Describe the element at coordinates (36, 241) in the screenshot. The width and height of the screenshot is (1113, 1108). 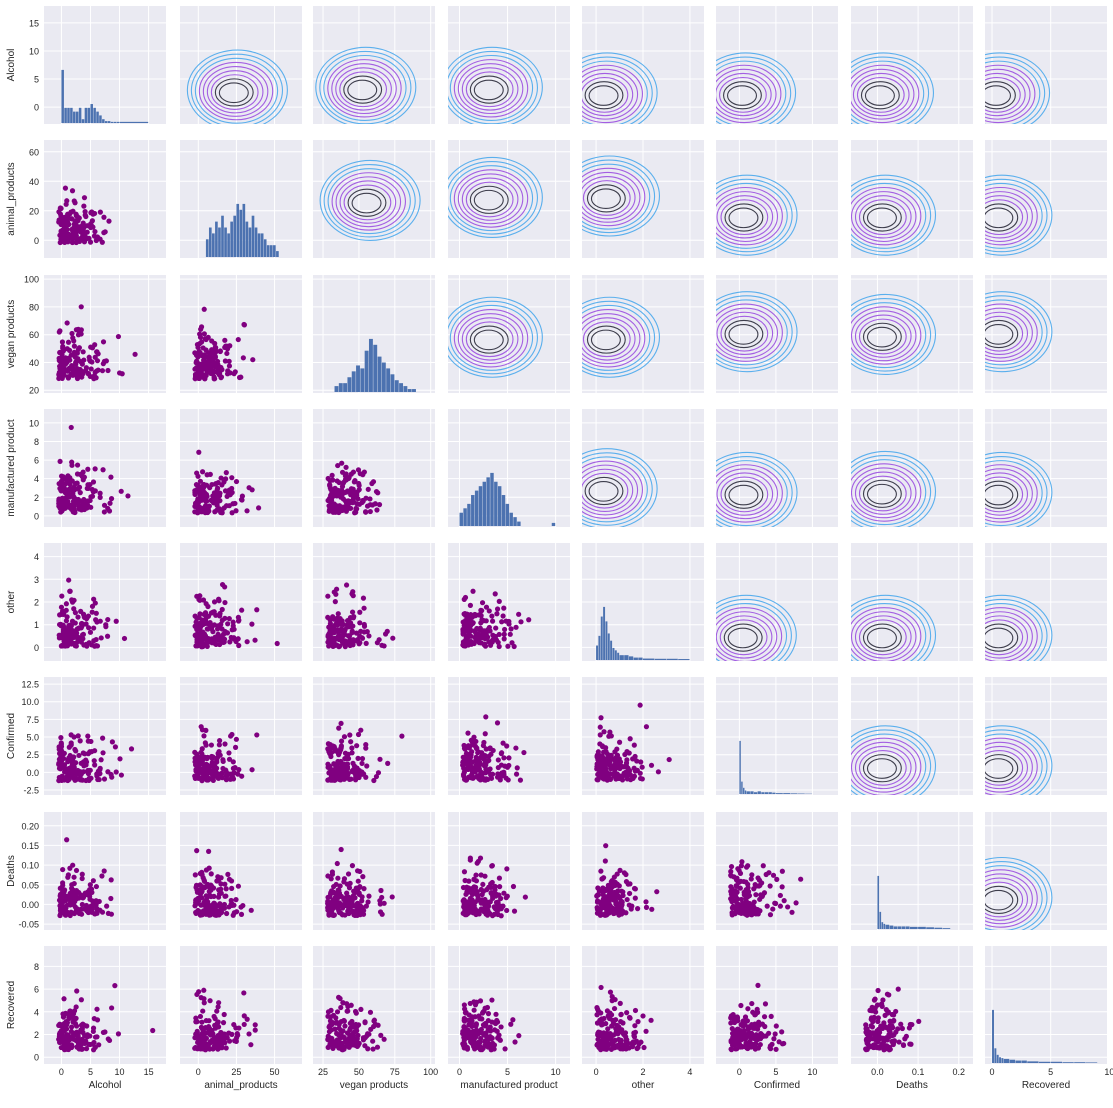
I see `ytick-label: 0` at that location.